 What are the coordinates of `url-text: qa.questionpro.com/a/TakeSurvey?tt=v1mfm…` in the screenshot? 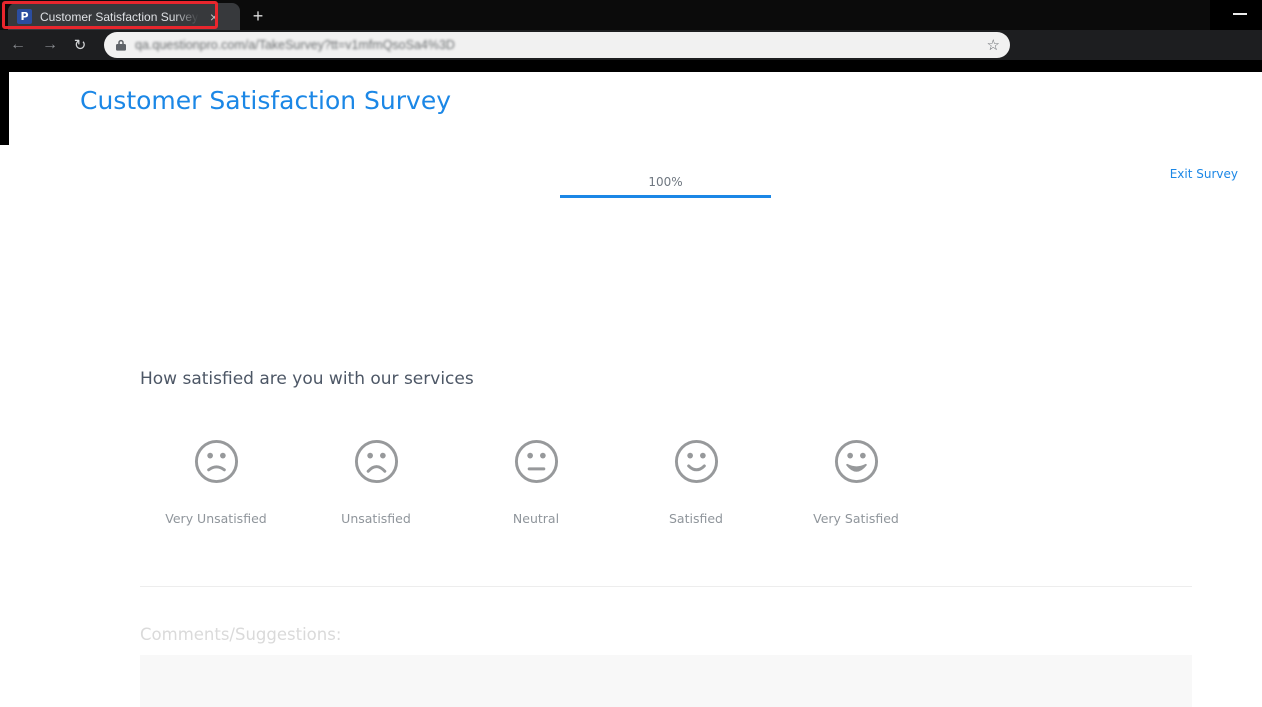 It's located at (295, 45).